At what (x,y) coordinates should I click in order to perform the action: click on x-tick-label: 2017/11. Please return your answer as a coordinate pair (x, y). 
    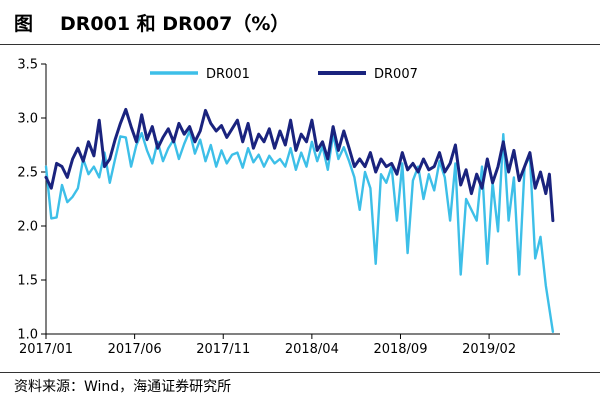
    Looking at the image, I should click on (223, 349).